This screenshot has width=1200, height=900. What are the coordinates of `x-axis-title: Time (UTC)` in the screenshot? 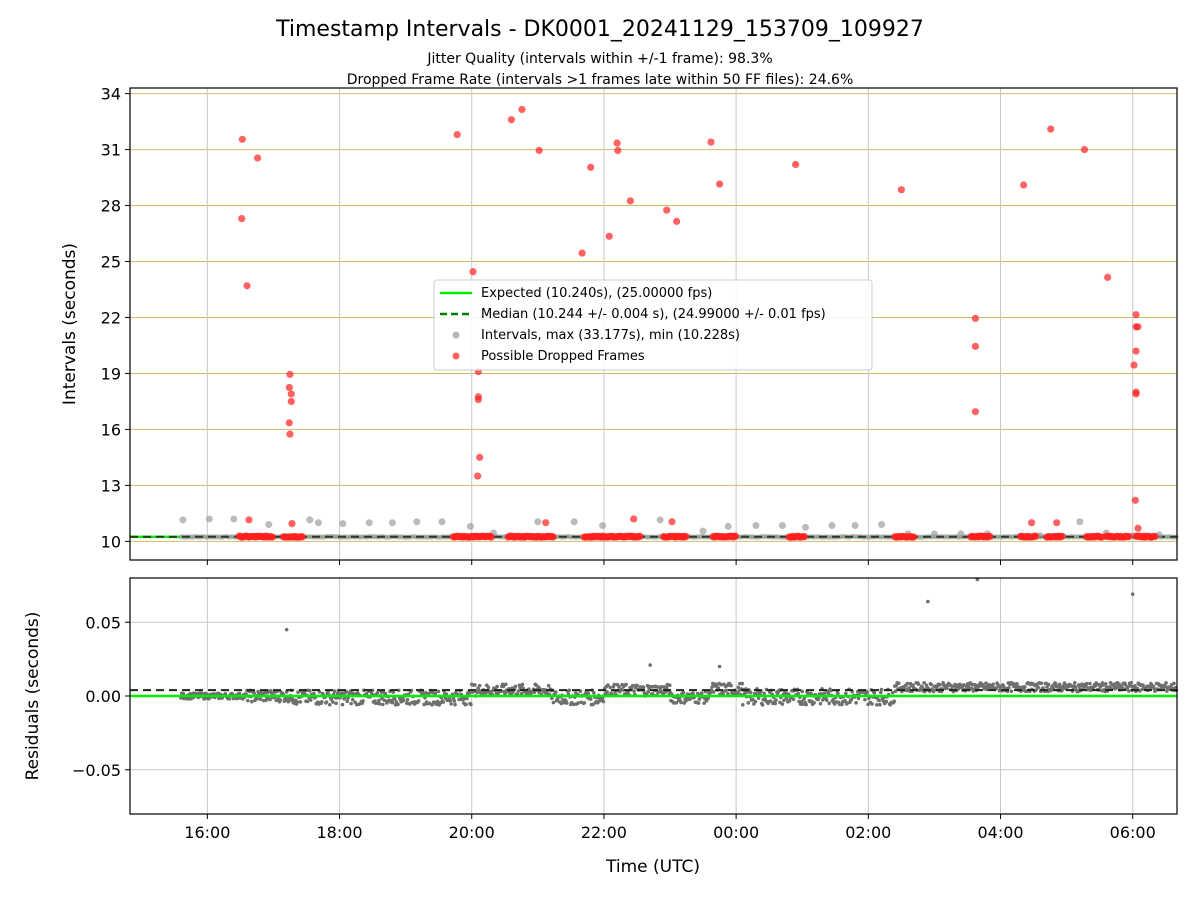 It's located at (652, 867).